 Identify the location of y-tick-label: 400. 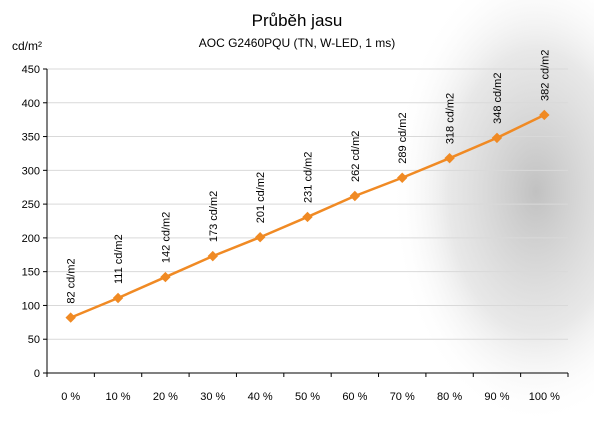
(31, 104).